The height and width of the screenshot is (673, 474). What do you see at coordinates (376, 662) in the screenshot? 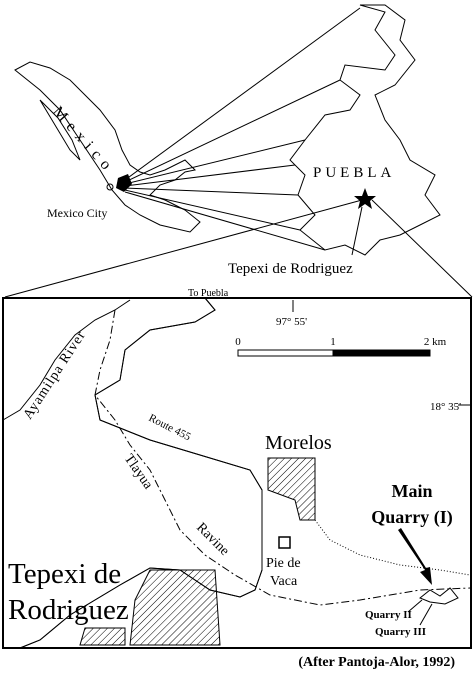
I see `credit: (After Pantoja-Alor, 1992)` at bounding box center [376, 662].